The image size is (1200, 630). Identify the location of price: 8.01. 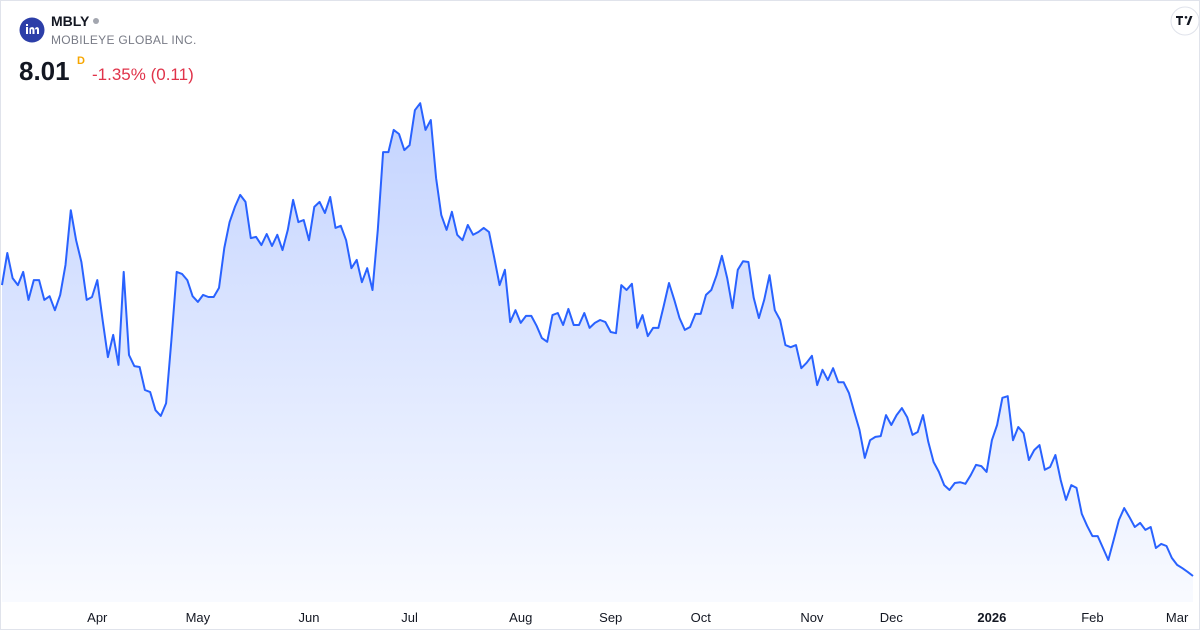
(44, 71).